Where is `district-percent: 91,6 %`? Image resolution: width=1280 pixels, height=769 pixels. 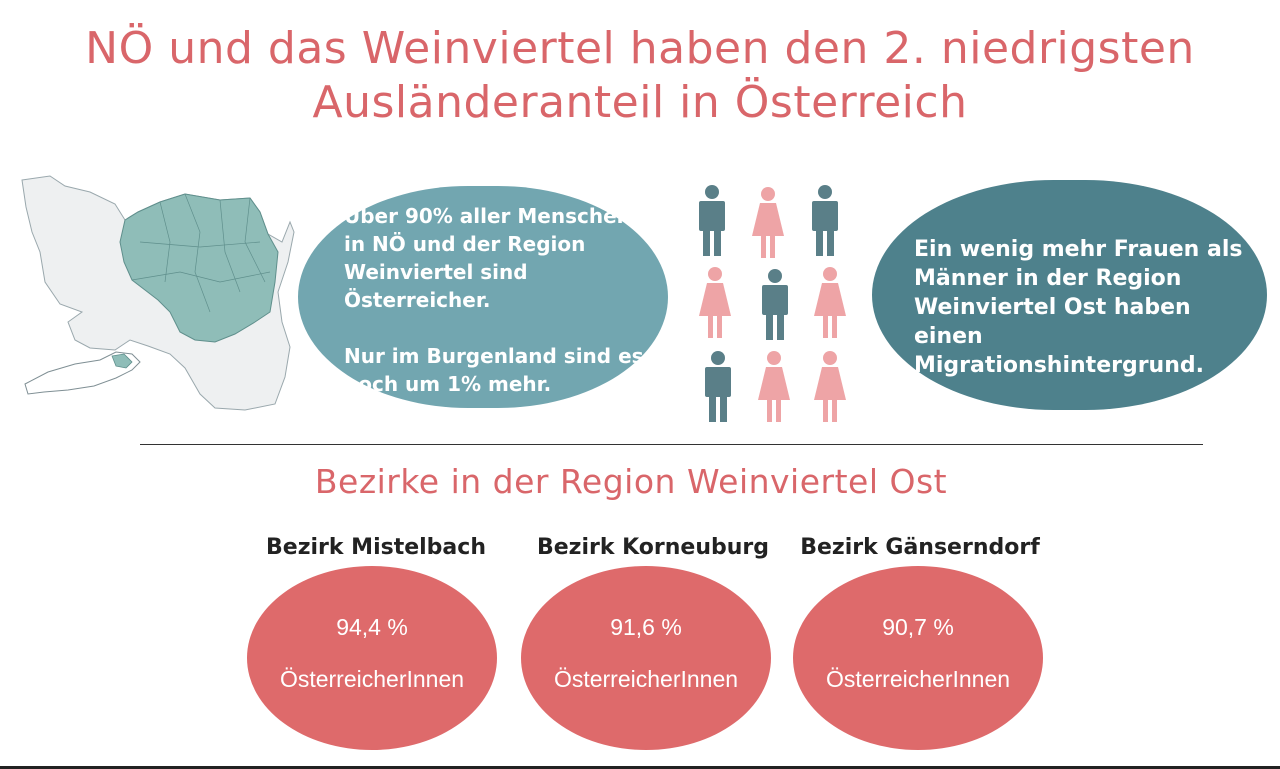 district-percent: 91,6 % is located at coordinates (646, 627).